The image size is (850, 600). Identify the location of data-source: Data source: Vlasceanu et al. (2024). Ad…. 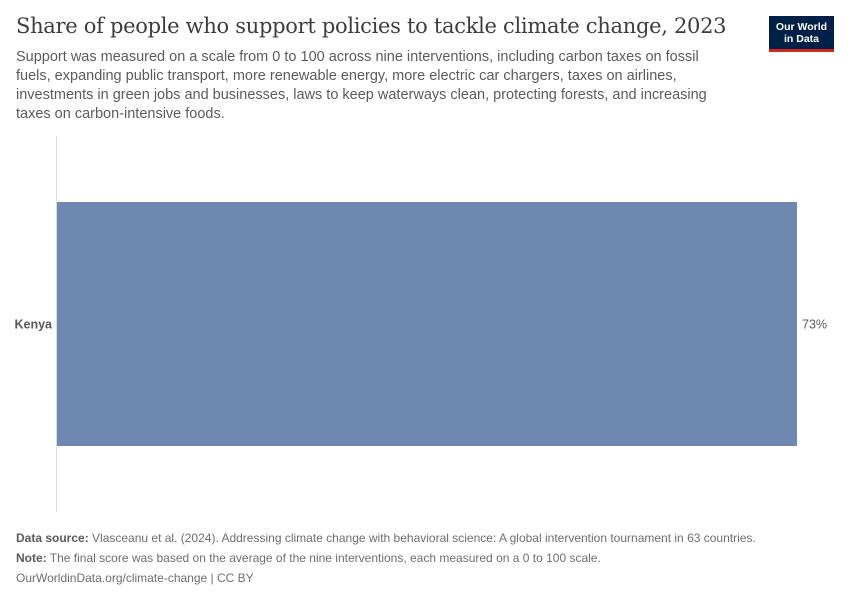
(426, 538).